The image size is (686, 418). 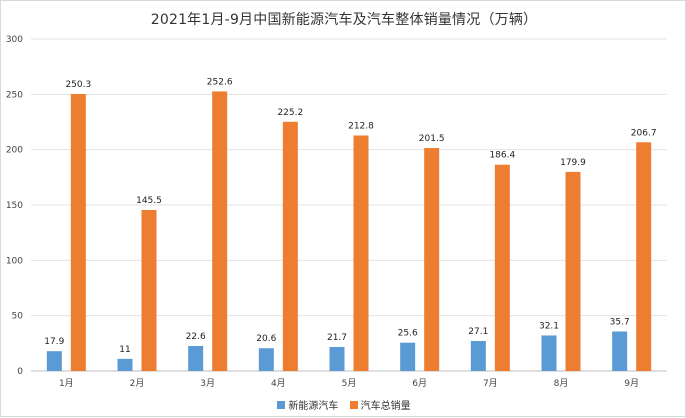 What do you see at coordinates (196, 337) in the screenshot?
I see `data-label-new-energy: 22.6` at bounding box center [196, 337].